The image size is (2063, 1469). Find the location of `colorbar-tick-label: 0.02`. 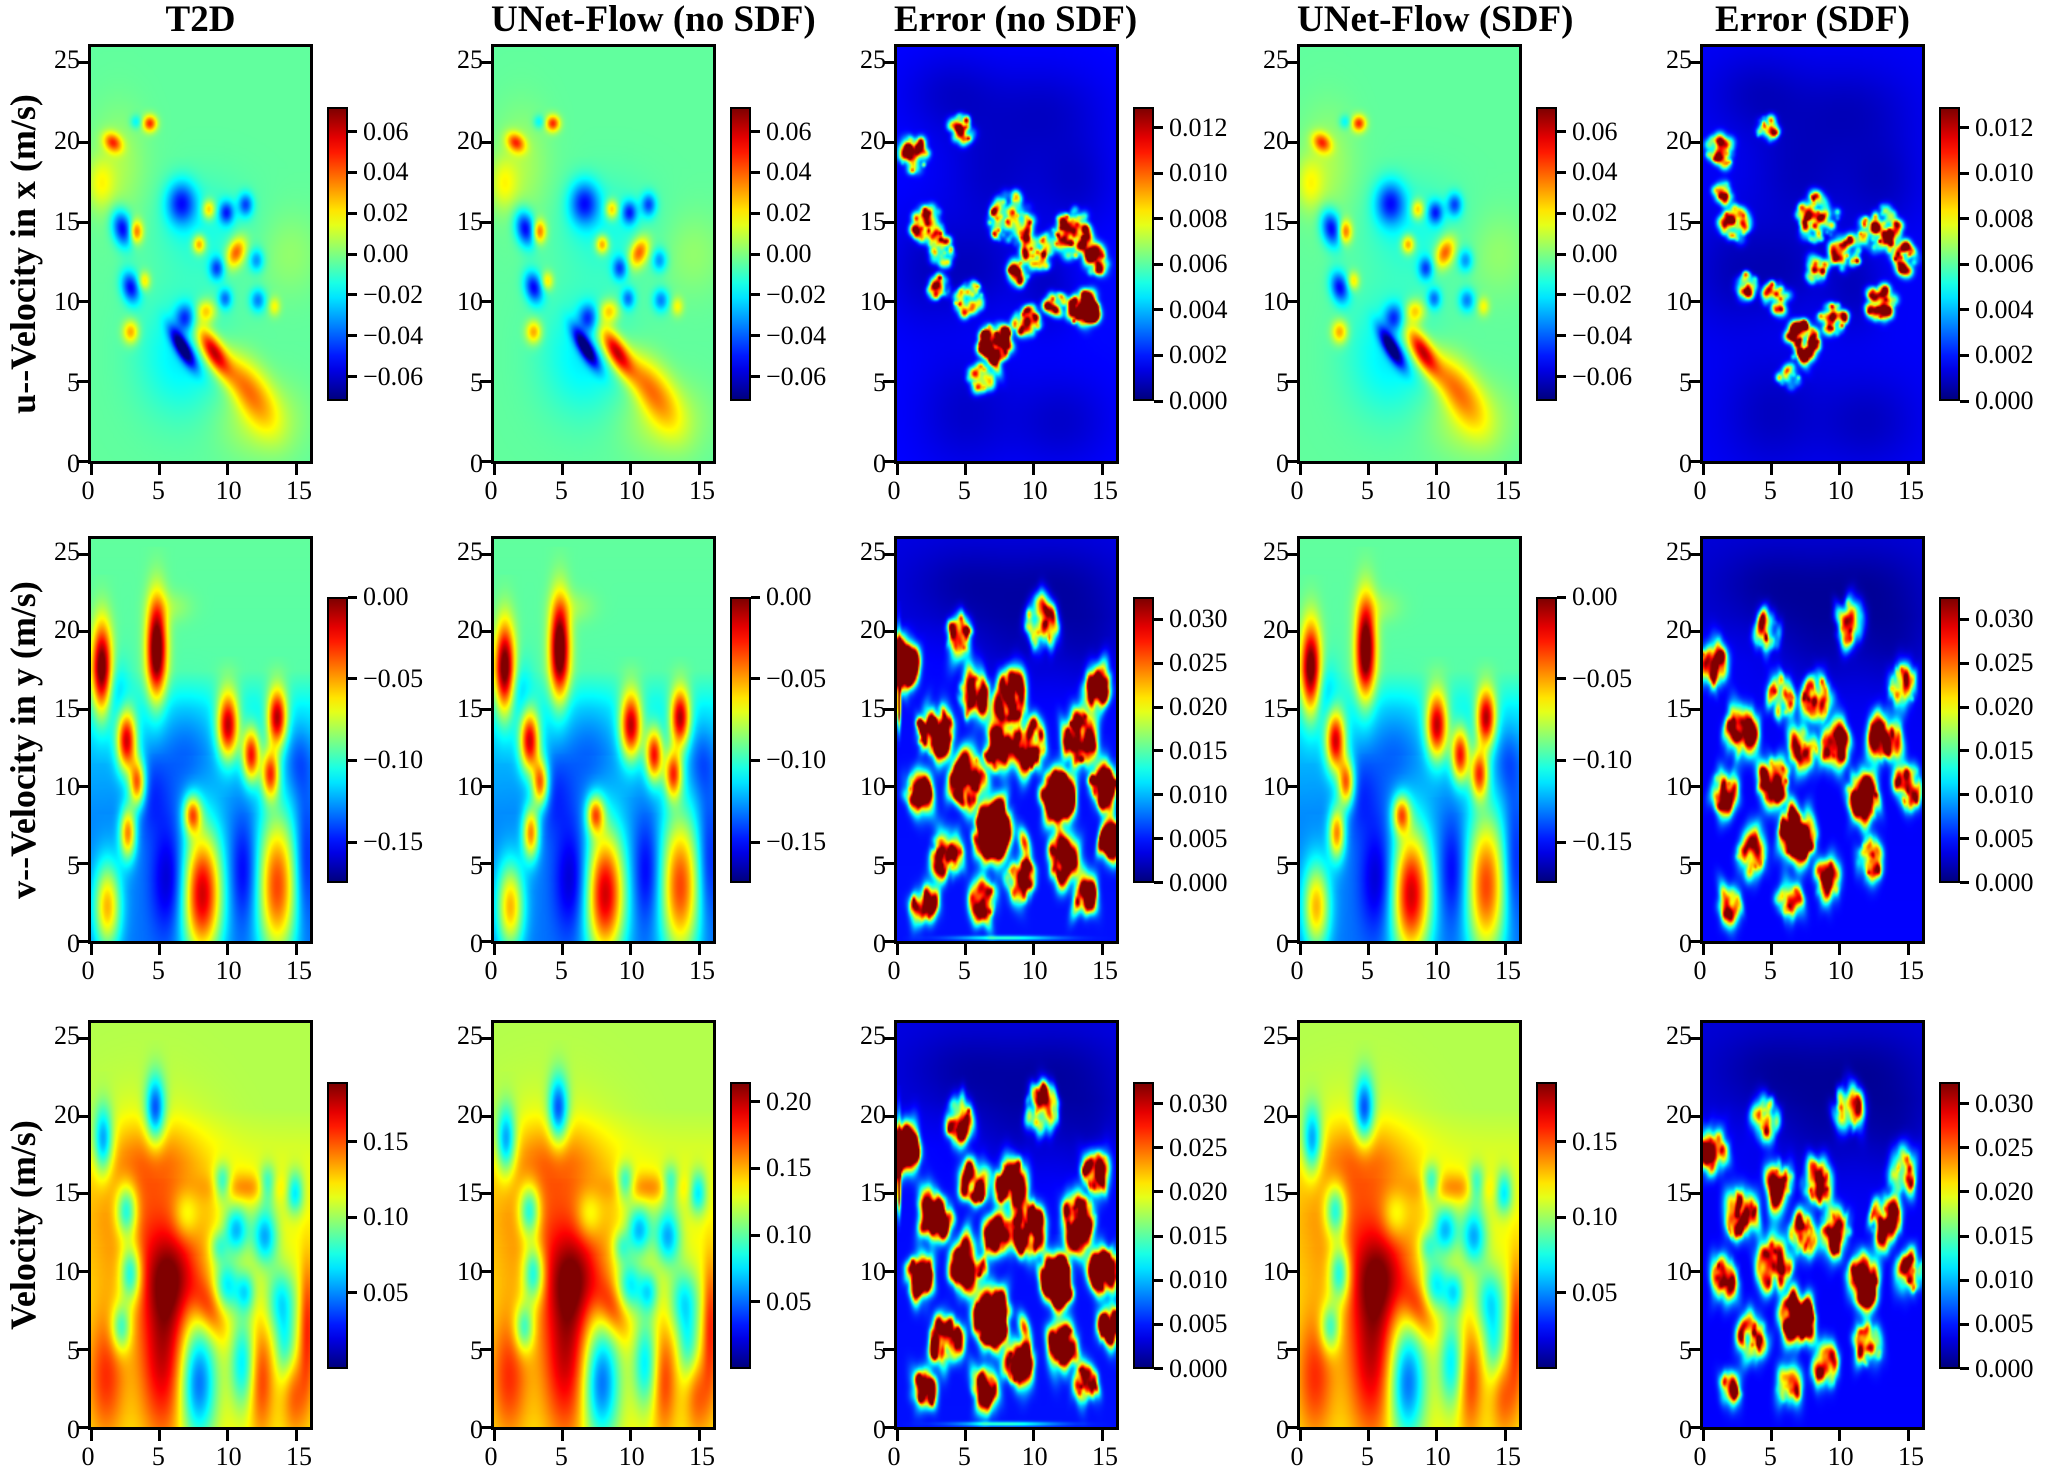

colorbar-tick-label: 0.02 is located at coordinates (386, 213).